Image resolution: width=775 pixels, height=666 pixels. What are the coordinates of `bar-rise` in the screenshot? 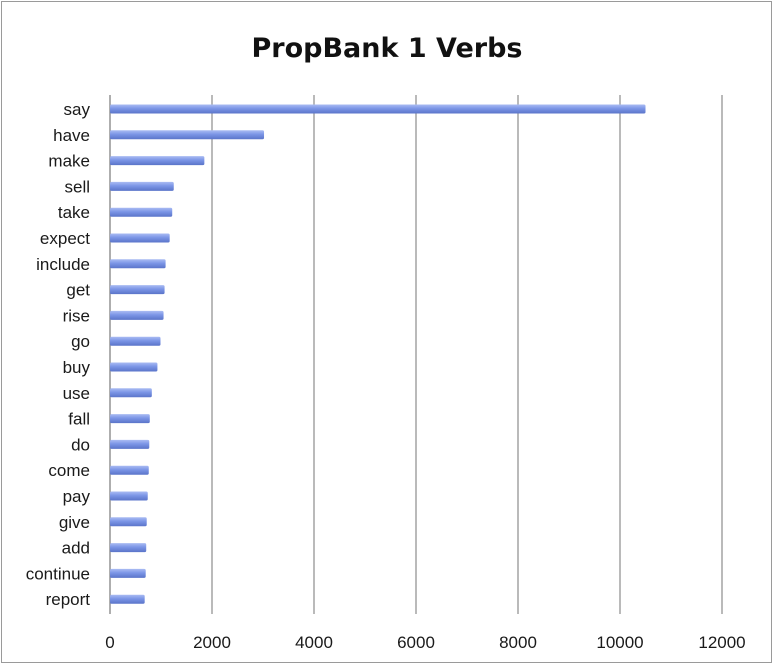 It's located at (137, 315).